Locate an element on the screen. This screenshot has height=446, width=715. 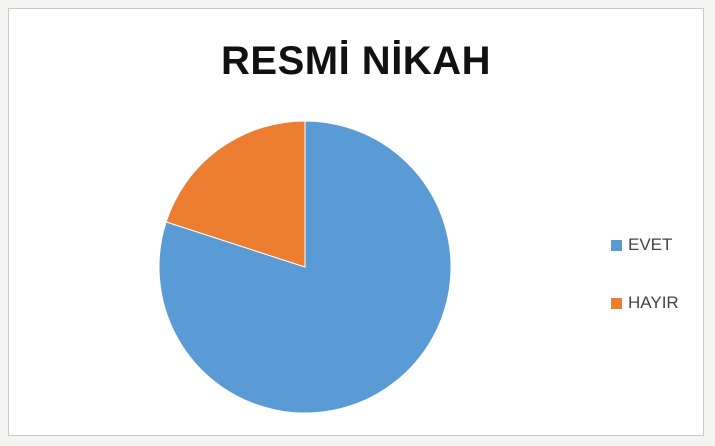
legend-swatch-hayir is located at coordinates (616, 303).